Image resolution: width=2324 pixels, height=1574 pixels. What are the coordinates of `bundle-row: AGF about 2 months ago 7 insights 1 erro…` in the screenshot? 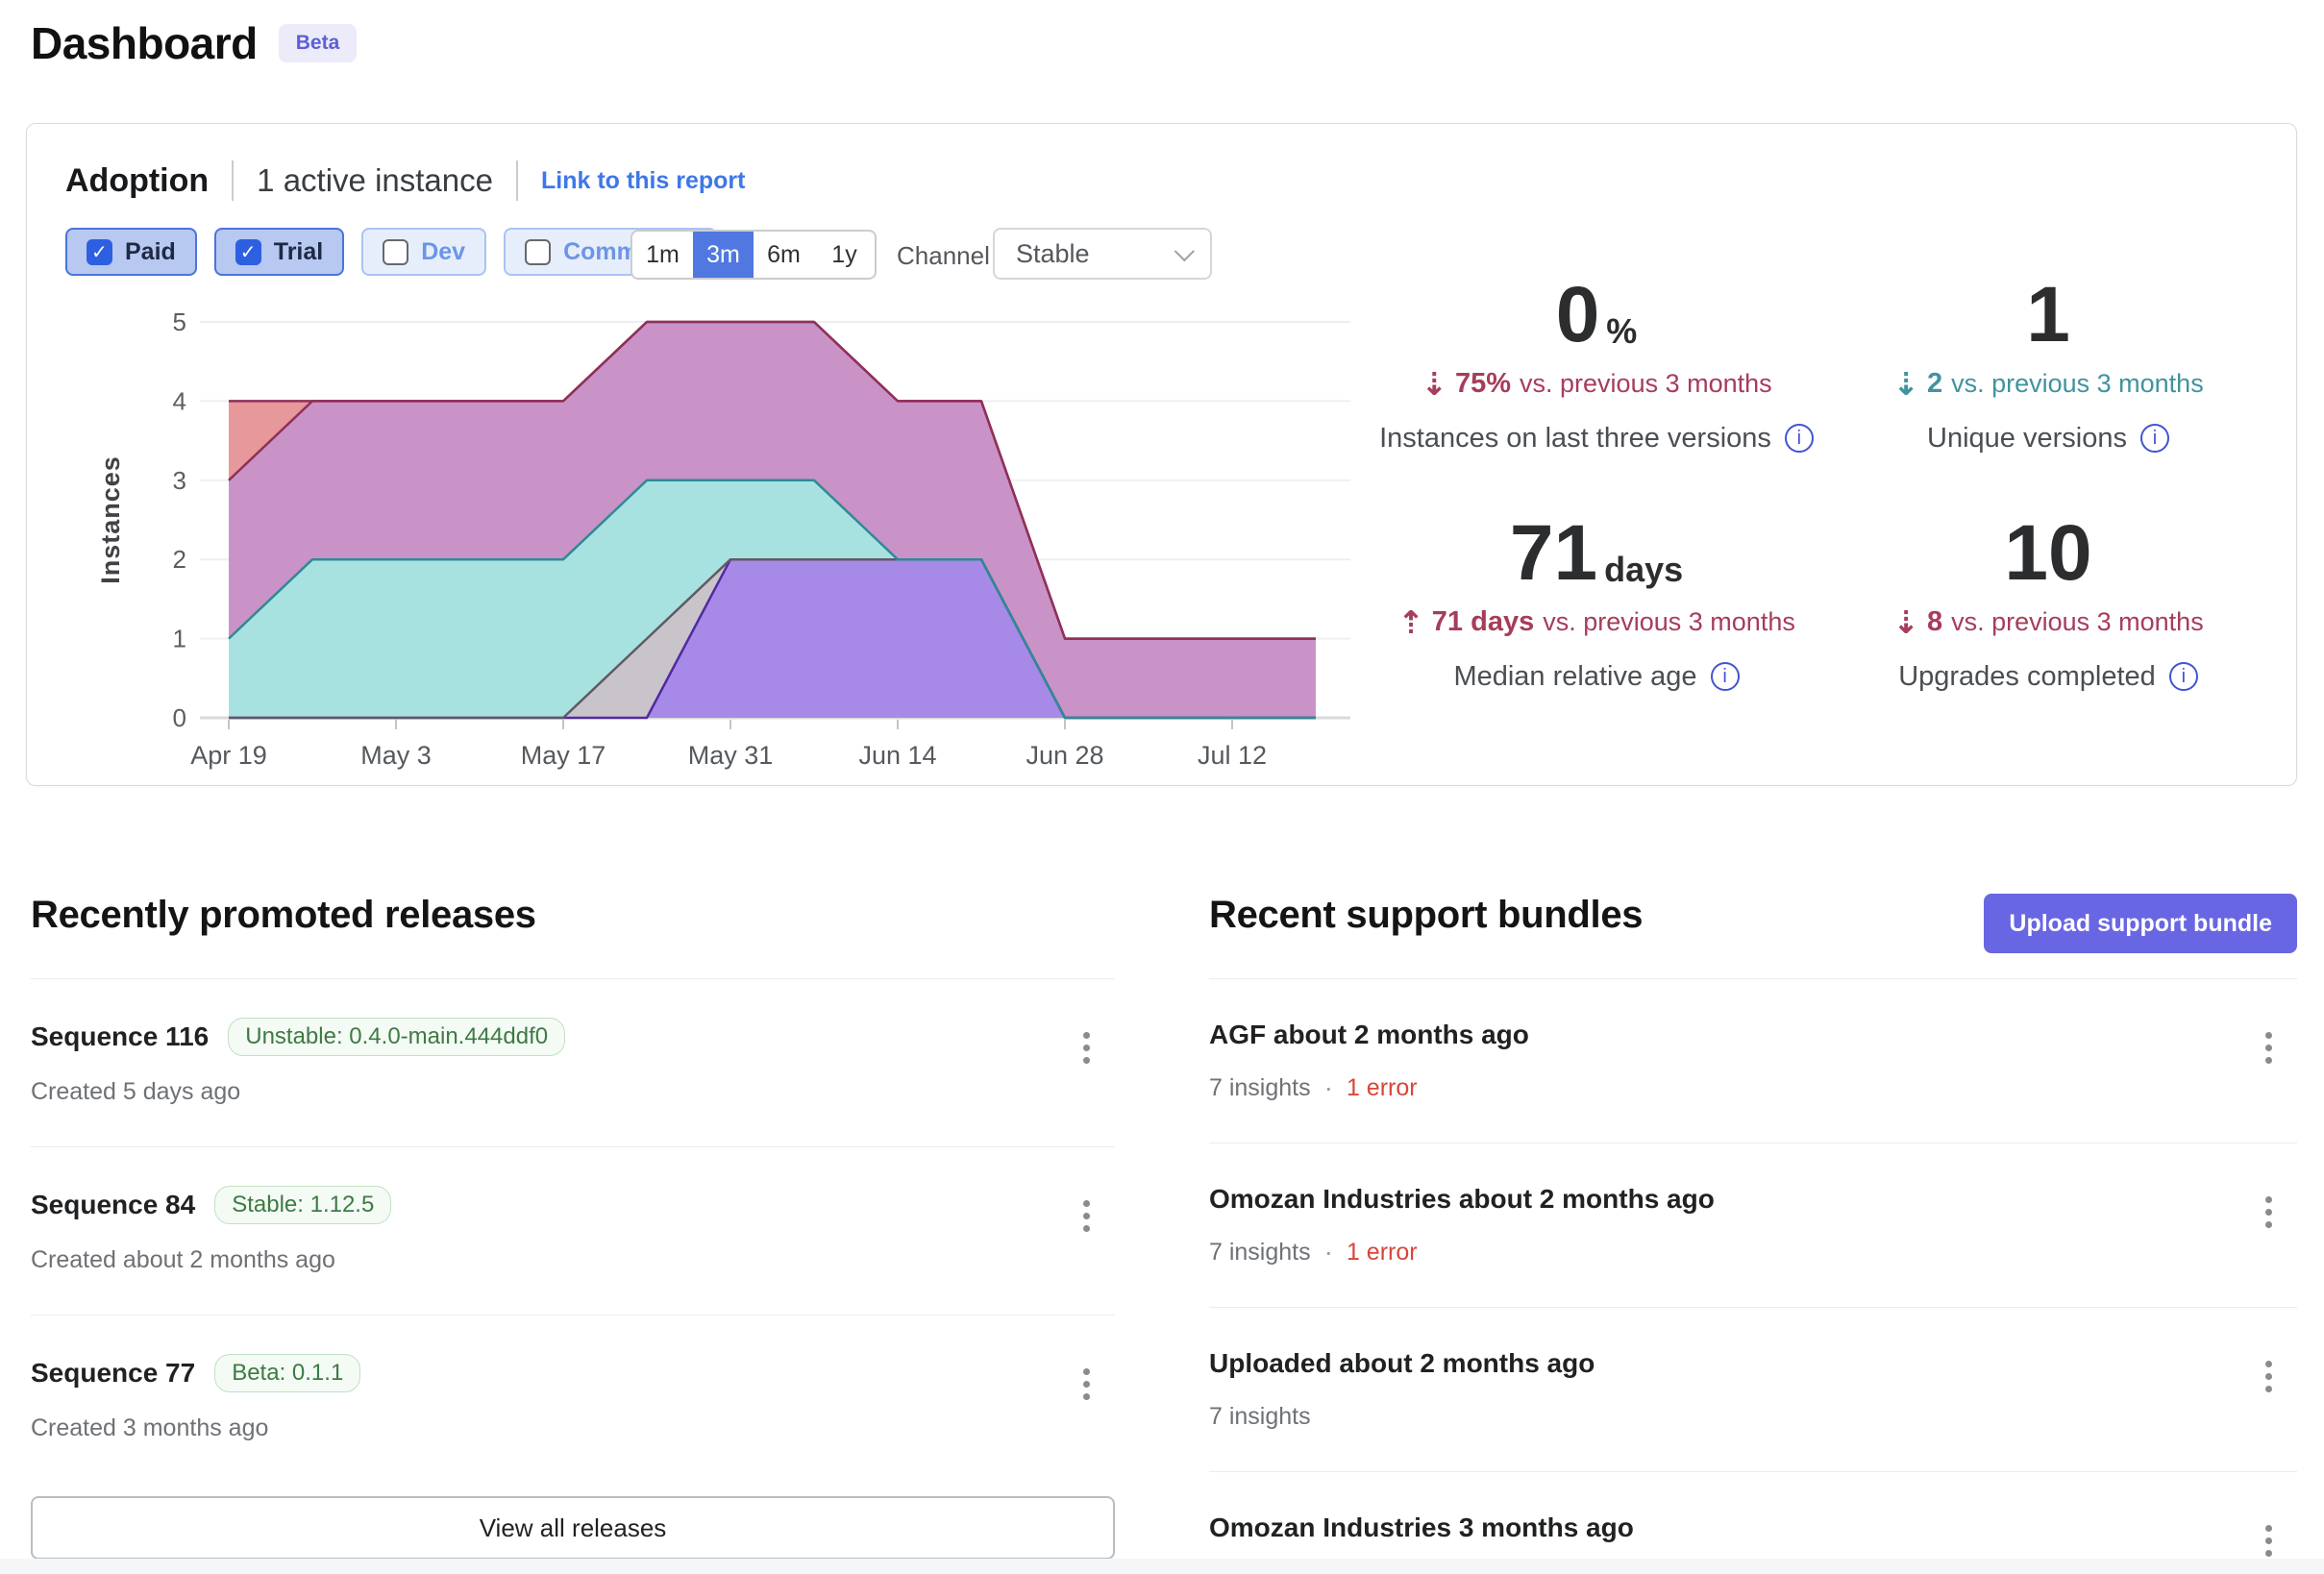 It's located at (1753, 1060).